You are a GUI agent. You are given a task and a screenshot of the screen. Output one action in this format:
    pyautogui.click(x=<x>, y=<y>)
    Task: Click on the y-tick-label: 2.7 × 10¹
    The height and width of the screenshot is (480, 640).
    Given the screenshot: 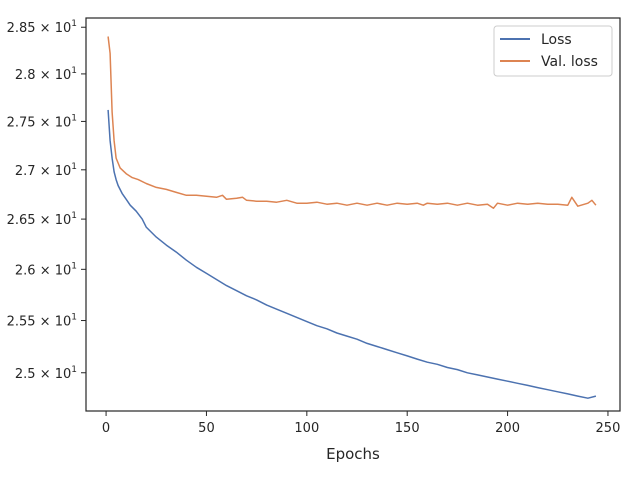 What is the action you would take?
    pyautogui.click(x=46, y=170)
    